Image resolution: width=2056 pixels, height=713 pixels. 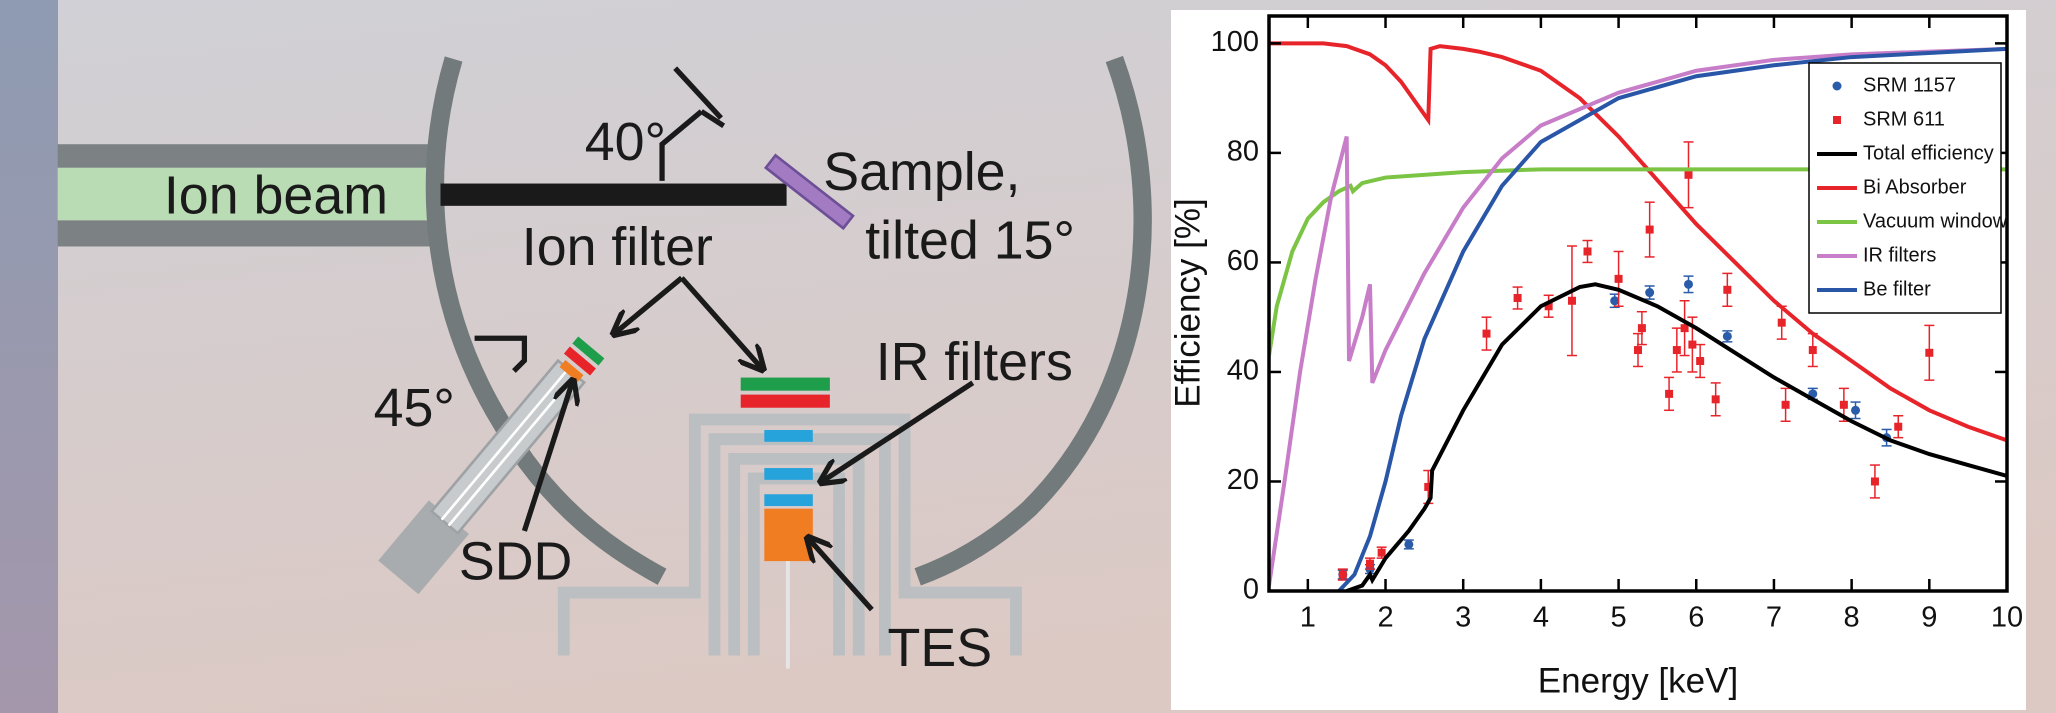 What do you see at coordinates (613, 194) in the screenshot?
I see `beam-path` at bounding box center [613, 194].